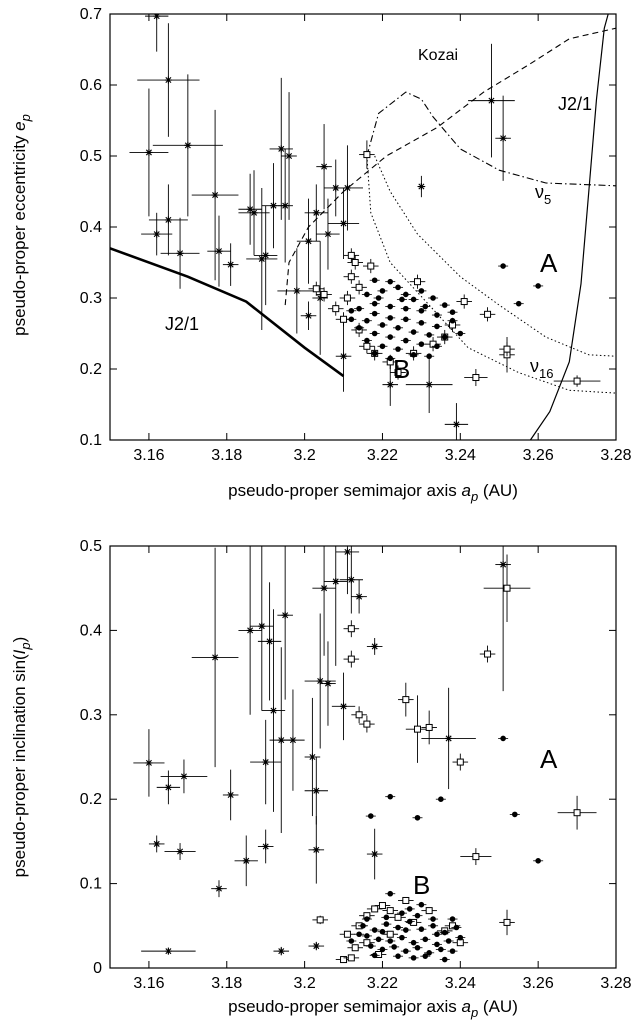 The image size is (643, 1020). Describe the element at coordinates (91, 799) in the screenshot. I see `y-tick-label: 0.2` at that location.